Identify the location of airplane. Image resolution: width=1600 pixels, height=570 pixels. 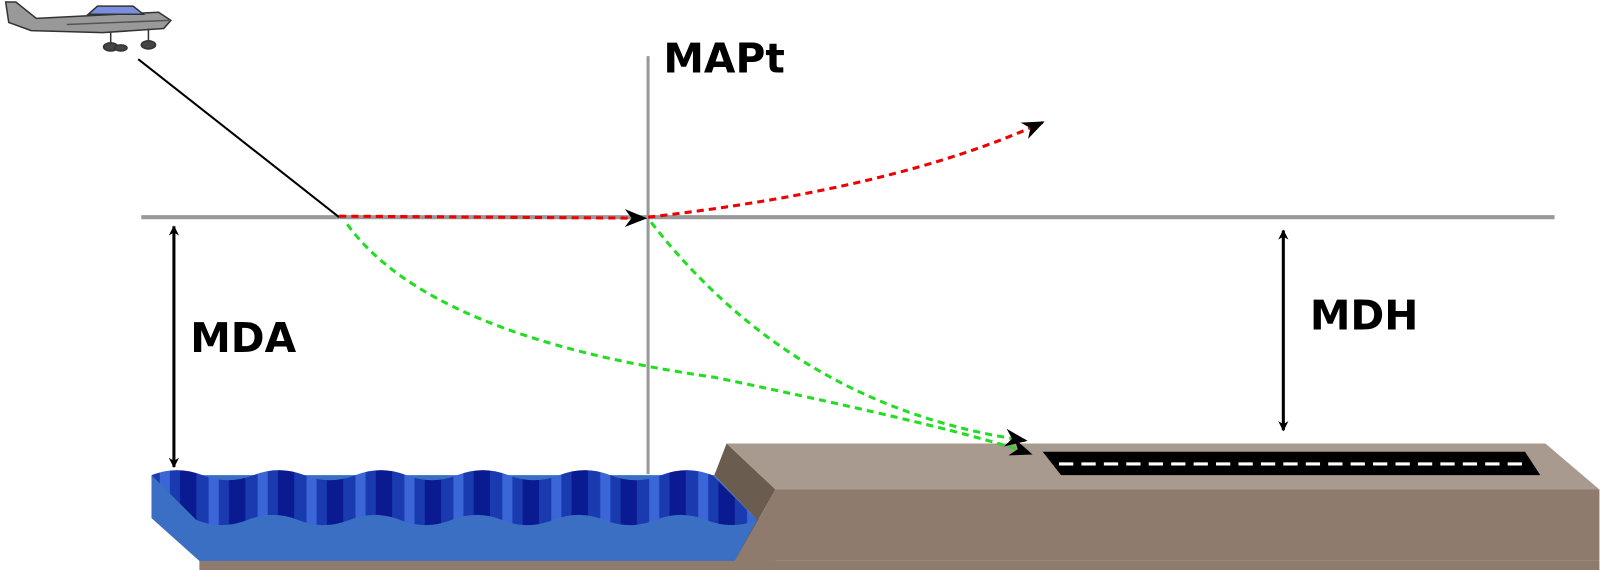
(88, 26).